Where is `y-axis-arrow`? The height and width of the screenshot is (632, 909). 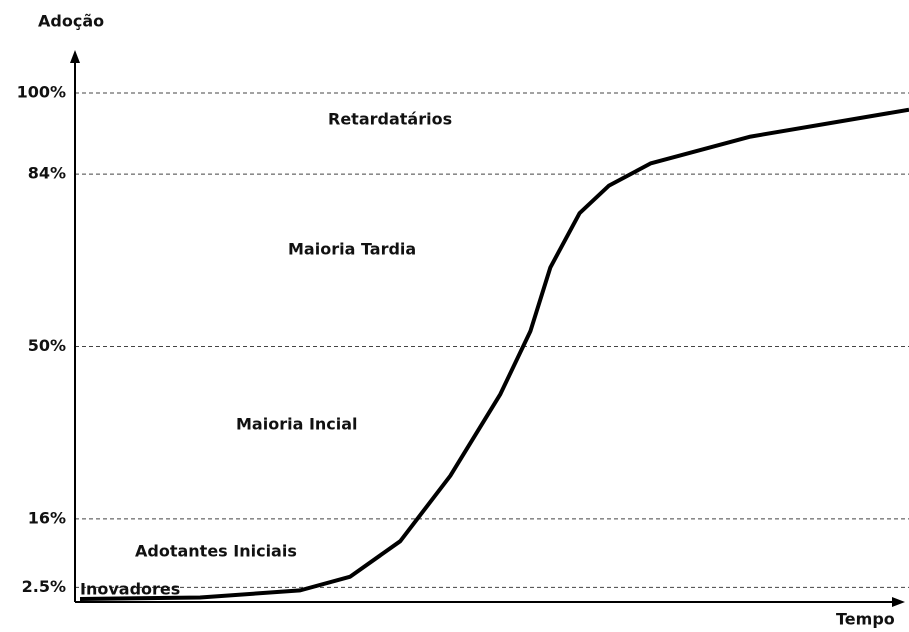 y-axis-arrow is located at coordinates (75, 56).